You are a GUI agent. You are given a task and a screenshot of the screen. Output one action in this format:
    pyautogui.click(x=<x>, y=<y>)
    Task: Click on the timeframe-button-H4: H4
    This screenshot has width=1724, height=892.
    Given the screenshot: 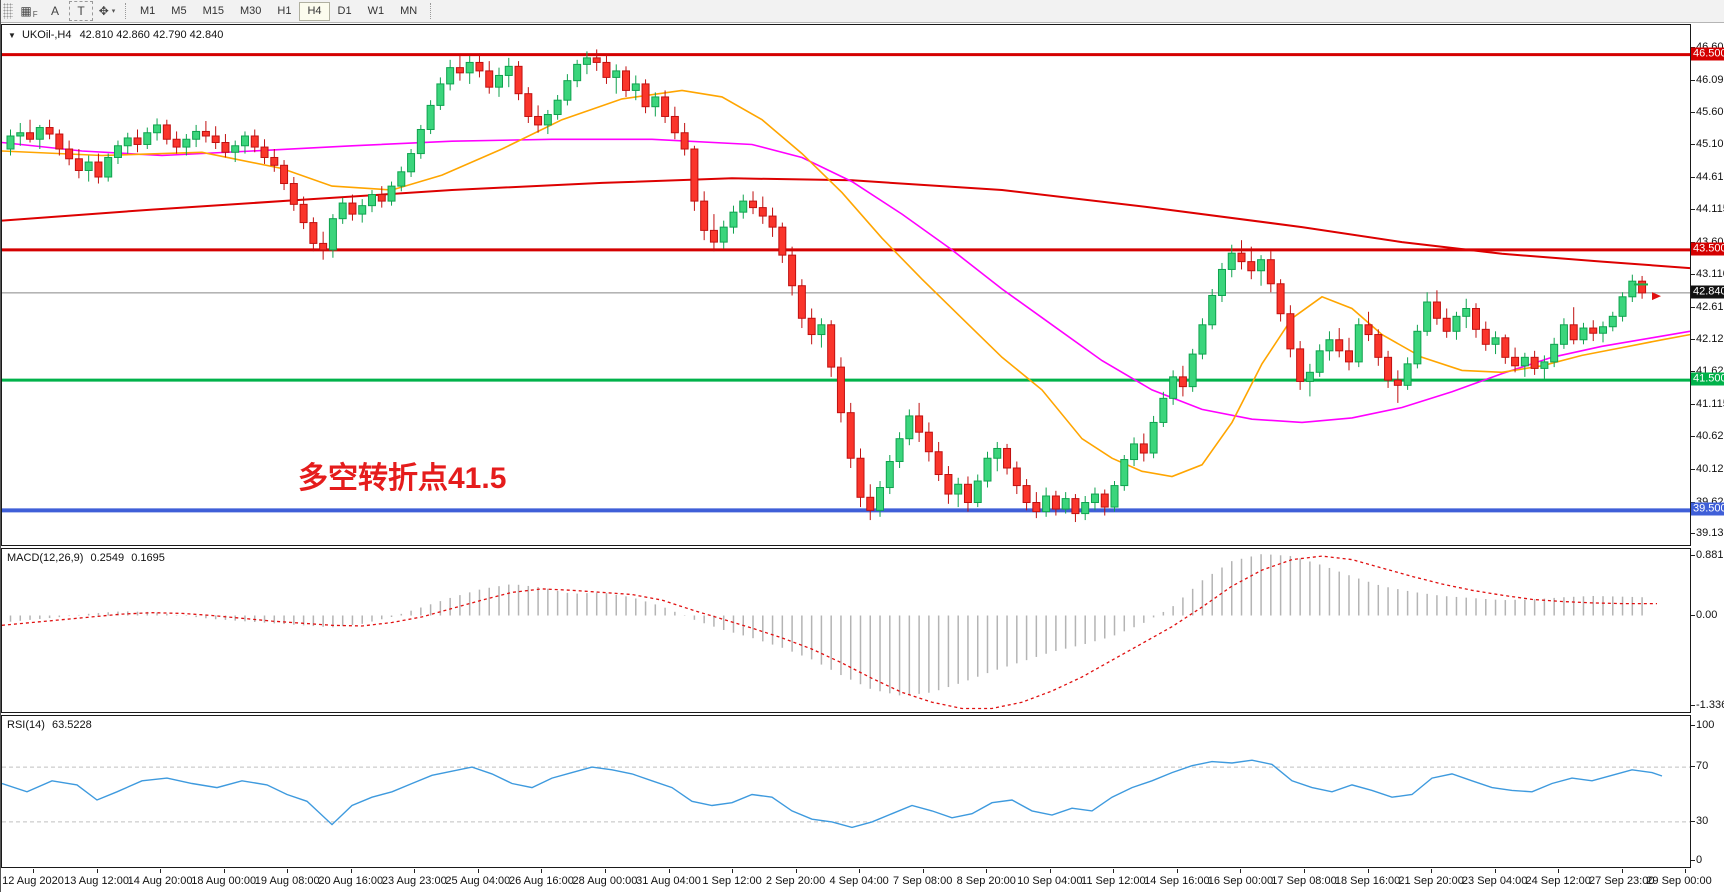 What is the action you would take?
    pyautogui.click(x=314, y=11)
    